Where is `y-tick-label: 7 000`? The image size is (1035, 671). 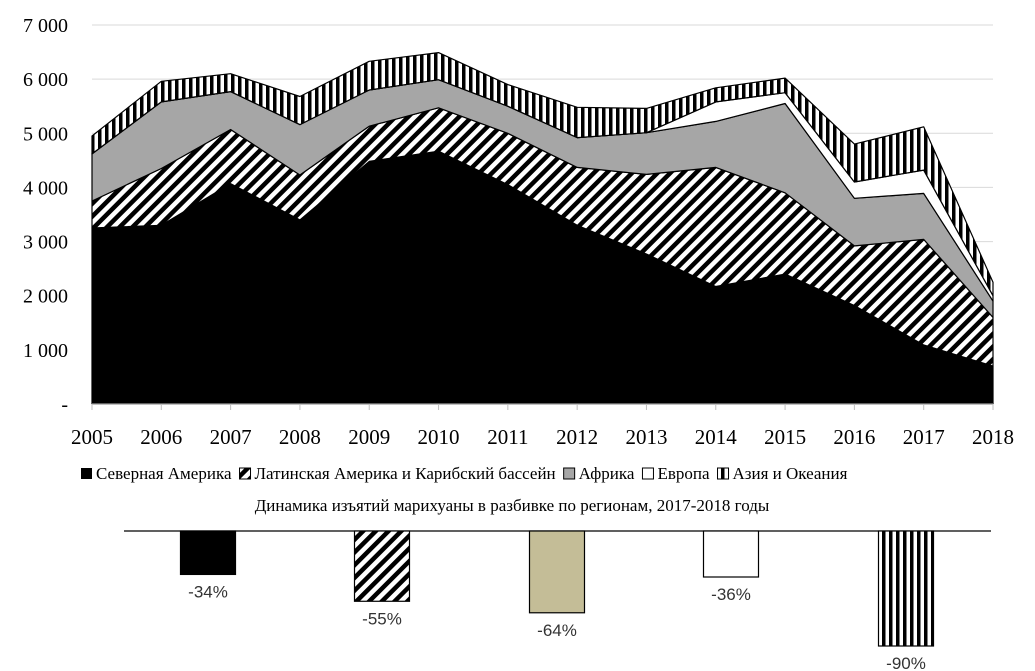 y-tick-label: 7 000 is located at coordinates (45, 26).